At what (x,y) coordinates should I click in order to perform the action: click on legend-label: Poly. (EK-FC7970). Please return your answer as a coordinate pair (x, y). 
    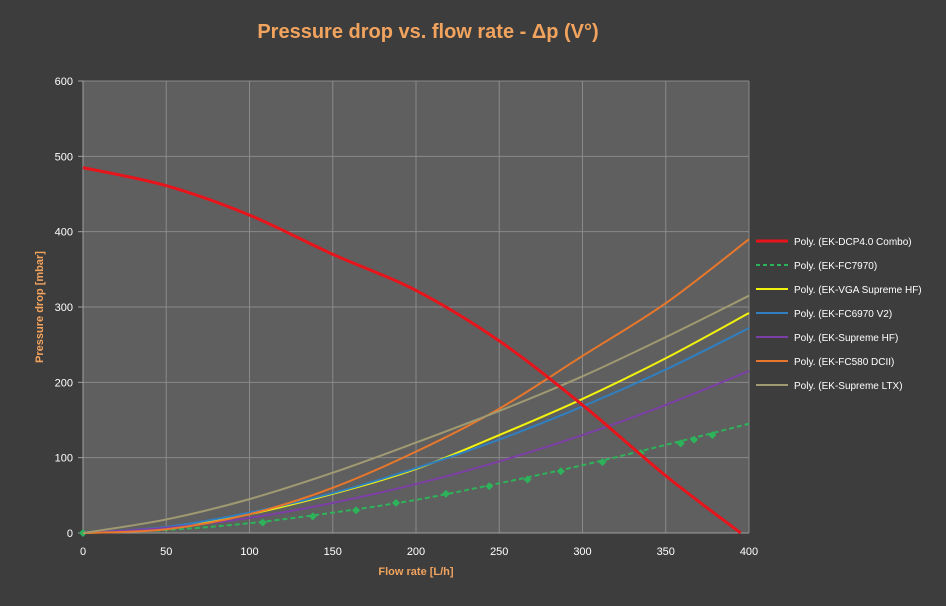
    Looking at the image, I should click on (835, 266).